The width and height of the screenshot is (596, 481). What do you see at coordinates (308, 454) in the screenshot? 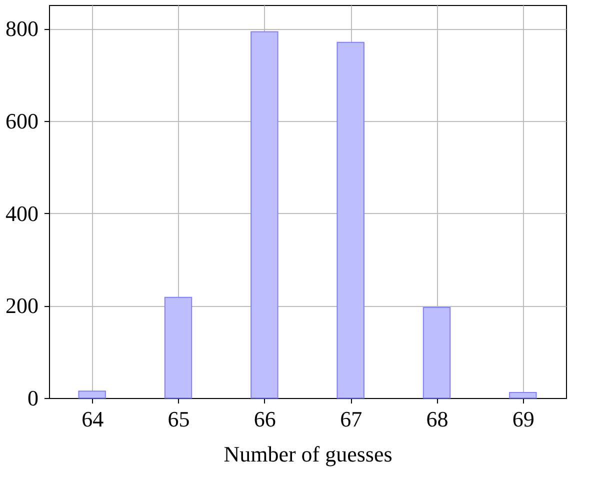
I see `x-axis-title: Number of guesses` at bounding box center [308, 454].